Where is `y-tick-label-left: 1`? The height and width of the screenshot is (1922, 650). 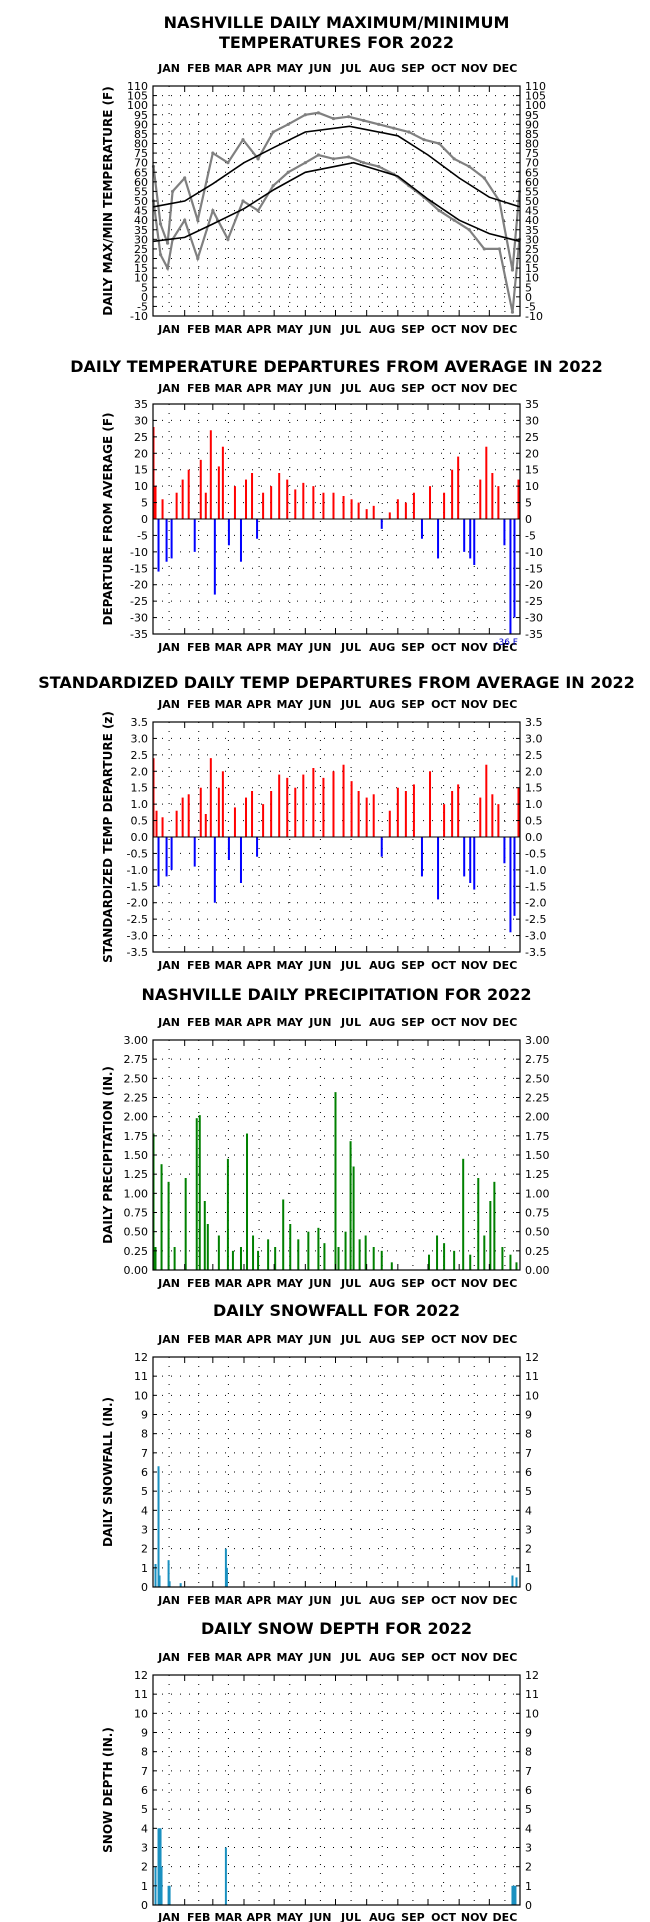 y-tick-label-left: 1 is located at coordinates (144, 1886).